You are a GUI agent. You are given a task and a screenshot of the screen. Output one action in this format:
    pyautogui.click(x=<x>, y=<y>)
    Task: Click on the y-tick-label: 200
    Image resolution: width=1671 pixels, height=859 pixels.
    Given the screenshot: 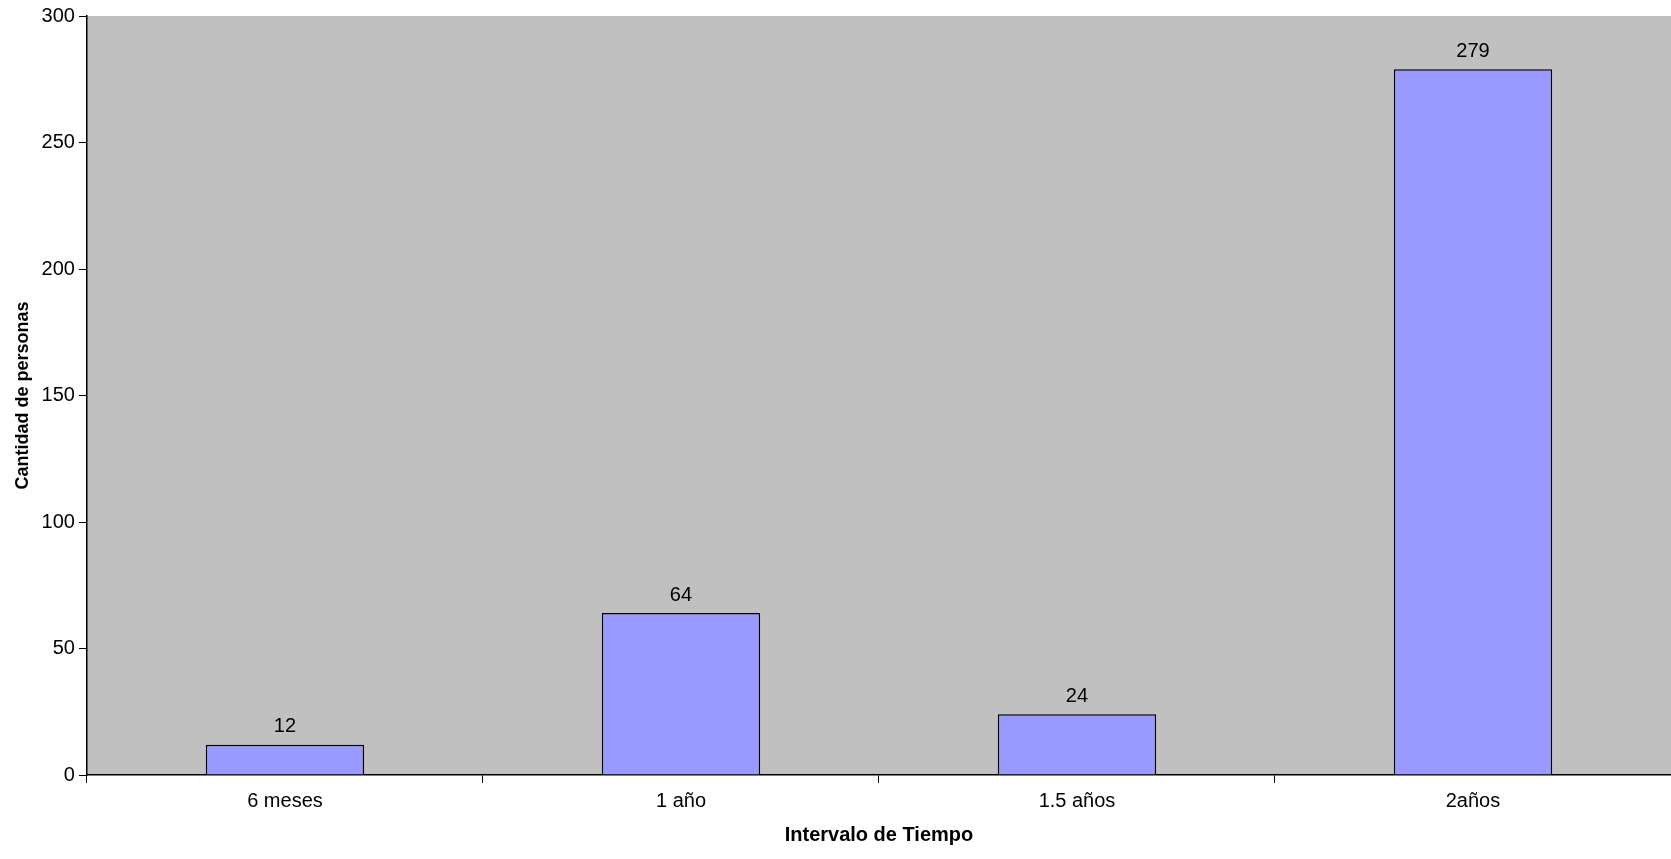 What is the action you would take?
    pyautogui.click(x=58, y=267)
    